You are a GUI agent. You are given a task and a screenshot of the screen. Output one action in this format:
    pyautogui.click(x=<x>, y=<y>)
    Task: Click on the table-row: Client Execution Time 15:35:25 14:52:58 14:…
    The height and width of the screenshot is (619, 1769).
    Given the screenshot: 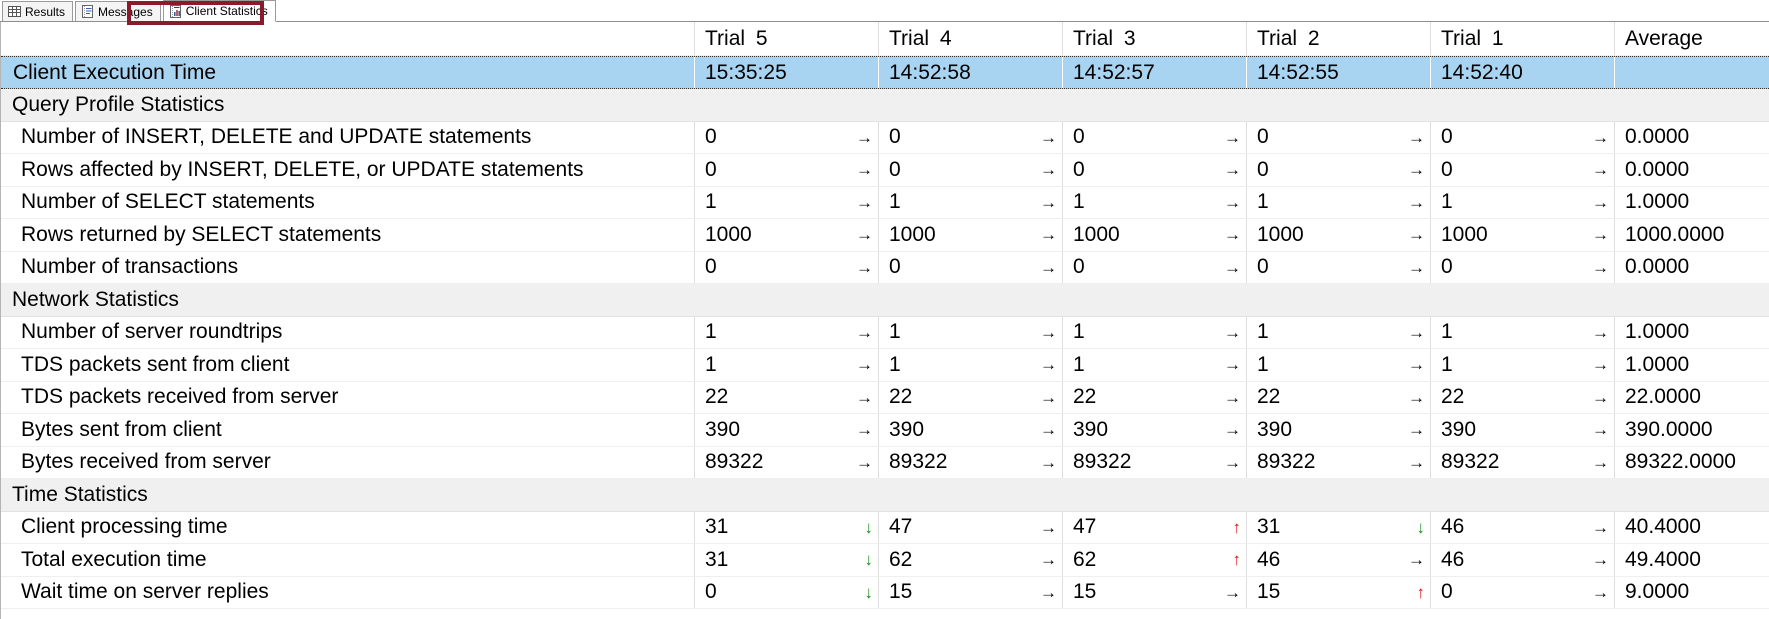 What is the action you would take?
    pyautogui.click(x=885, y=72)
    